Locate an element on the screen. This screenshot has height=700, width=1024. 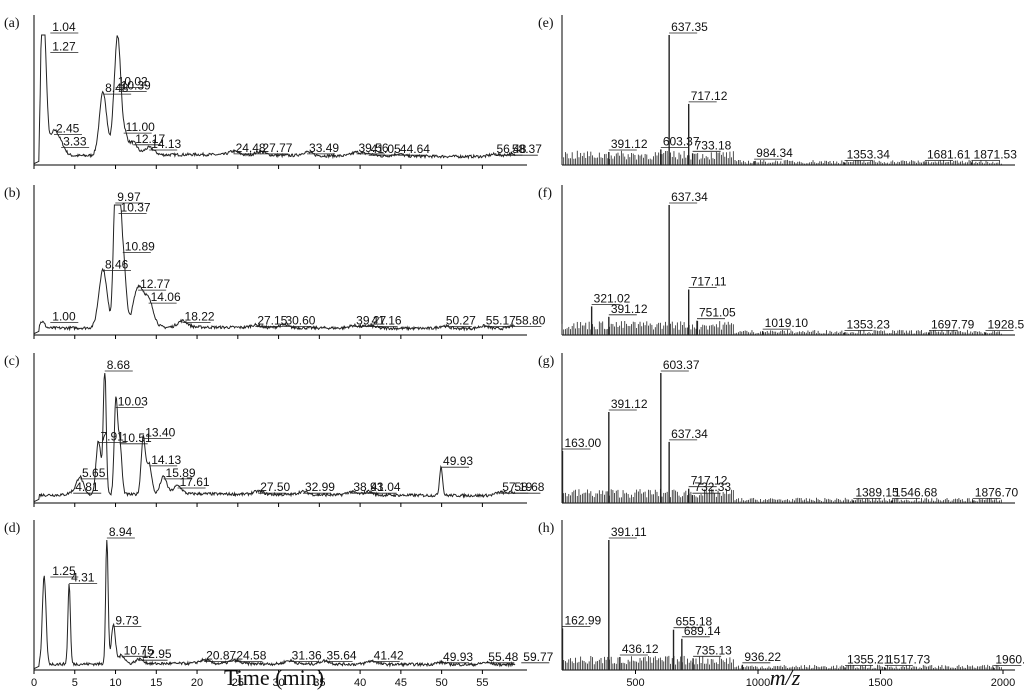
peak-label: 41.42 is located at coordinates (389, 656).